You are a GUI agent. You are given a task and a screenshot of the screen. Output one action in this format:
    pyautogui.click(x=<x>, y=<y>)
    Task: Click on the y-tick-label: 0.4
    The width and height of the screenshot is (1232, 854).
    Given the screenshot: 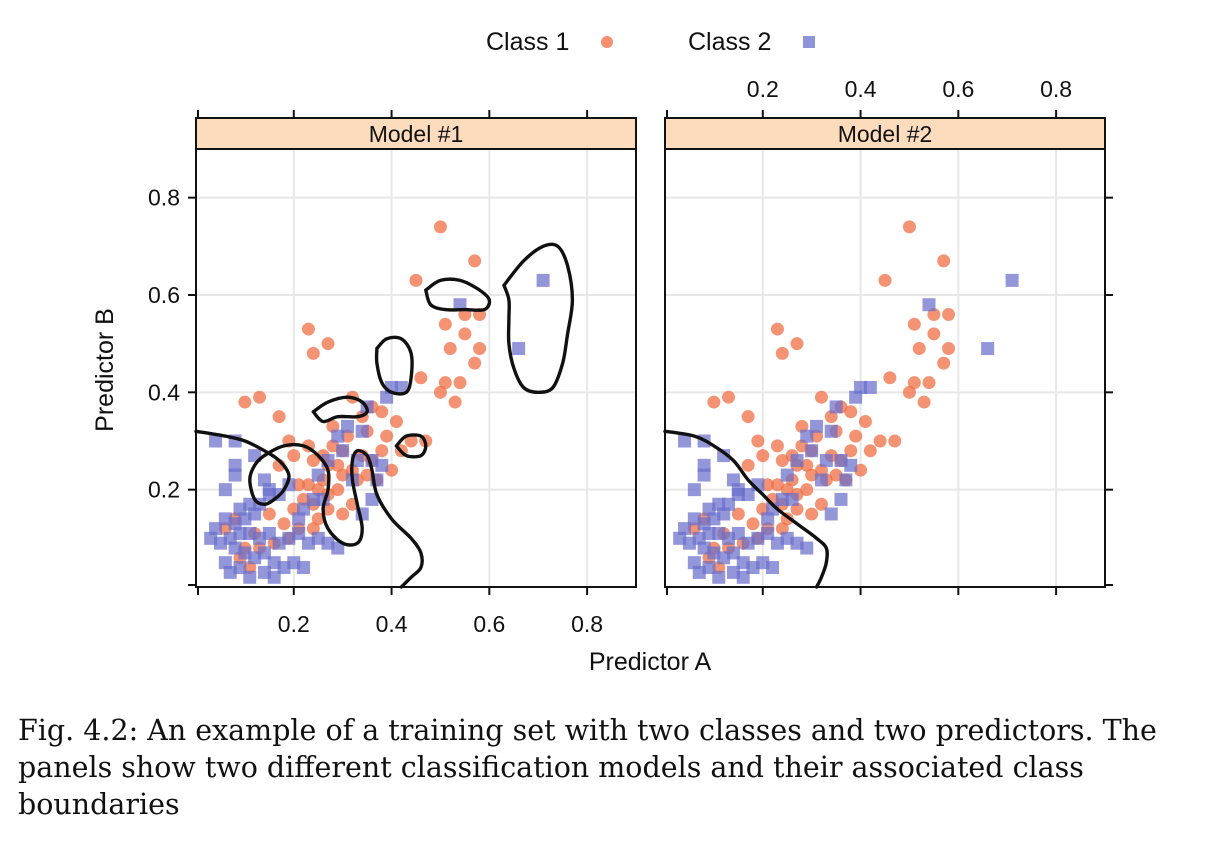 What is the action you would take?
    pyautogui.click(x=164, y=392)
    